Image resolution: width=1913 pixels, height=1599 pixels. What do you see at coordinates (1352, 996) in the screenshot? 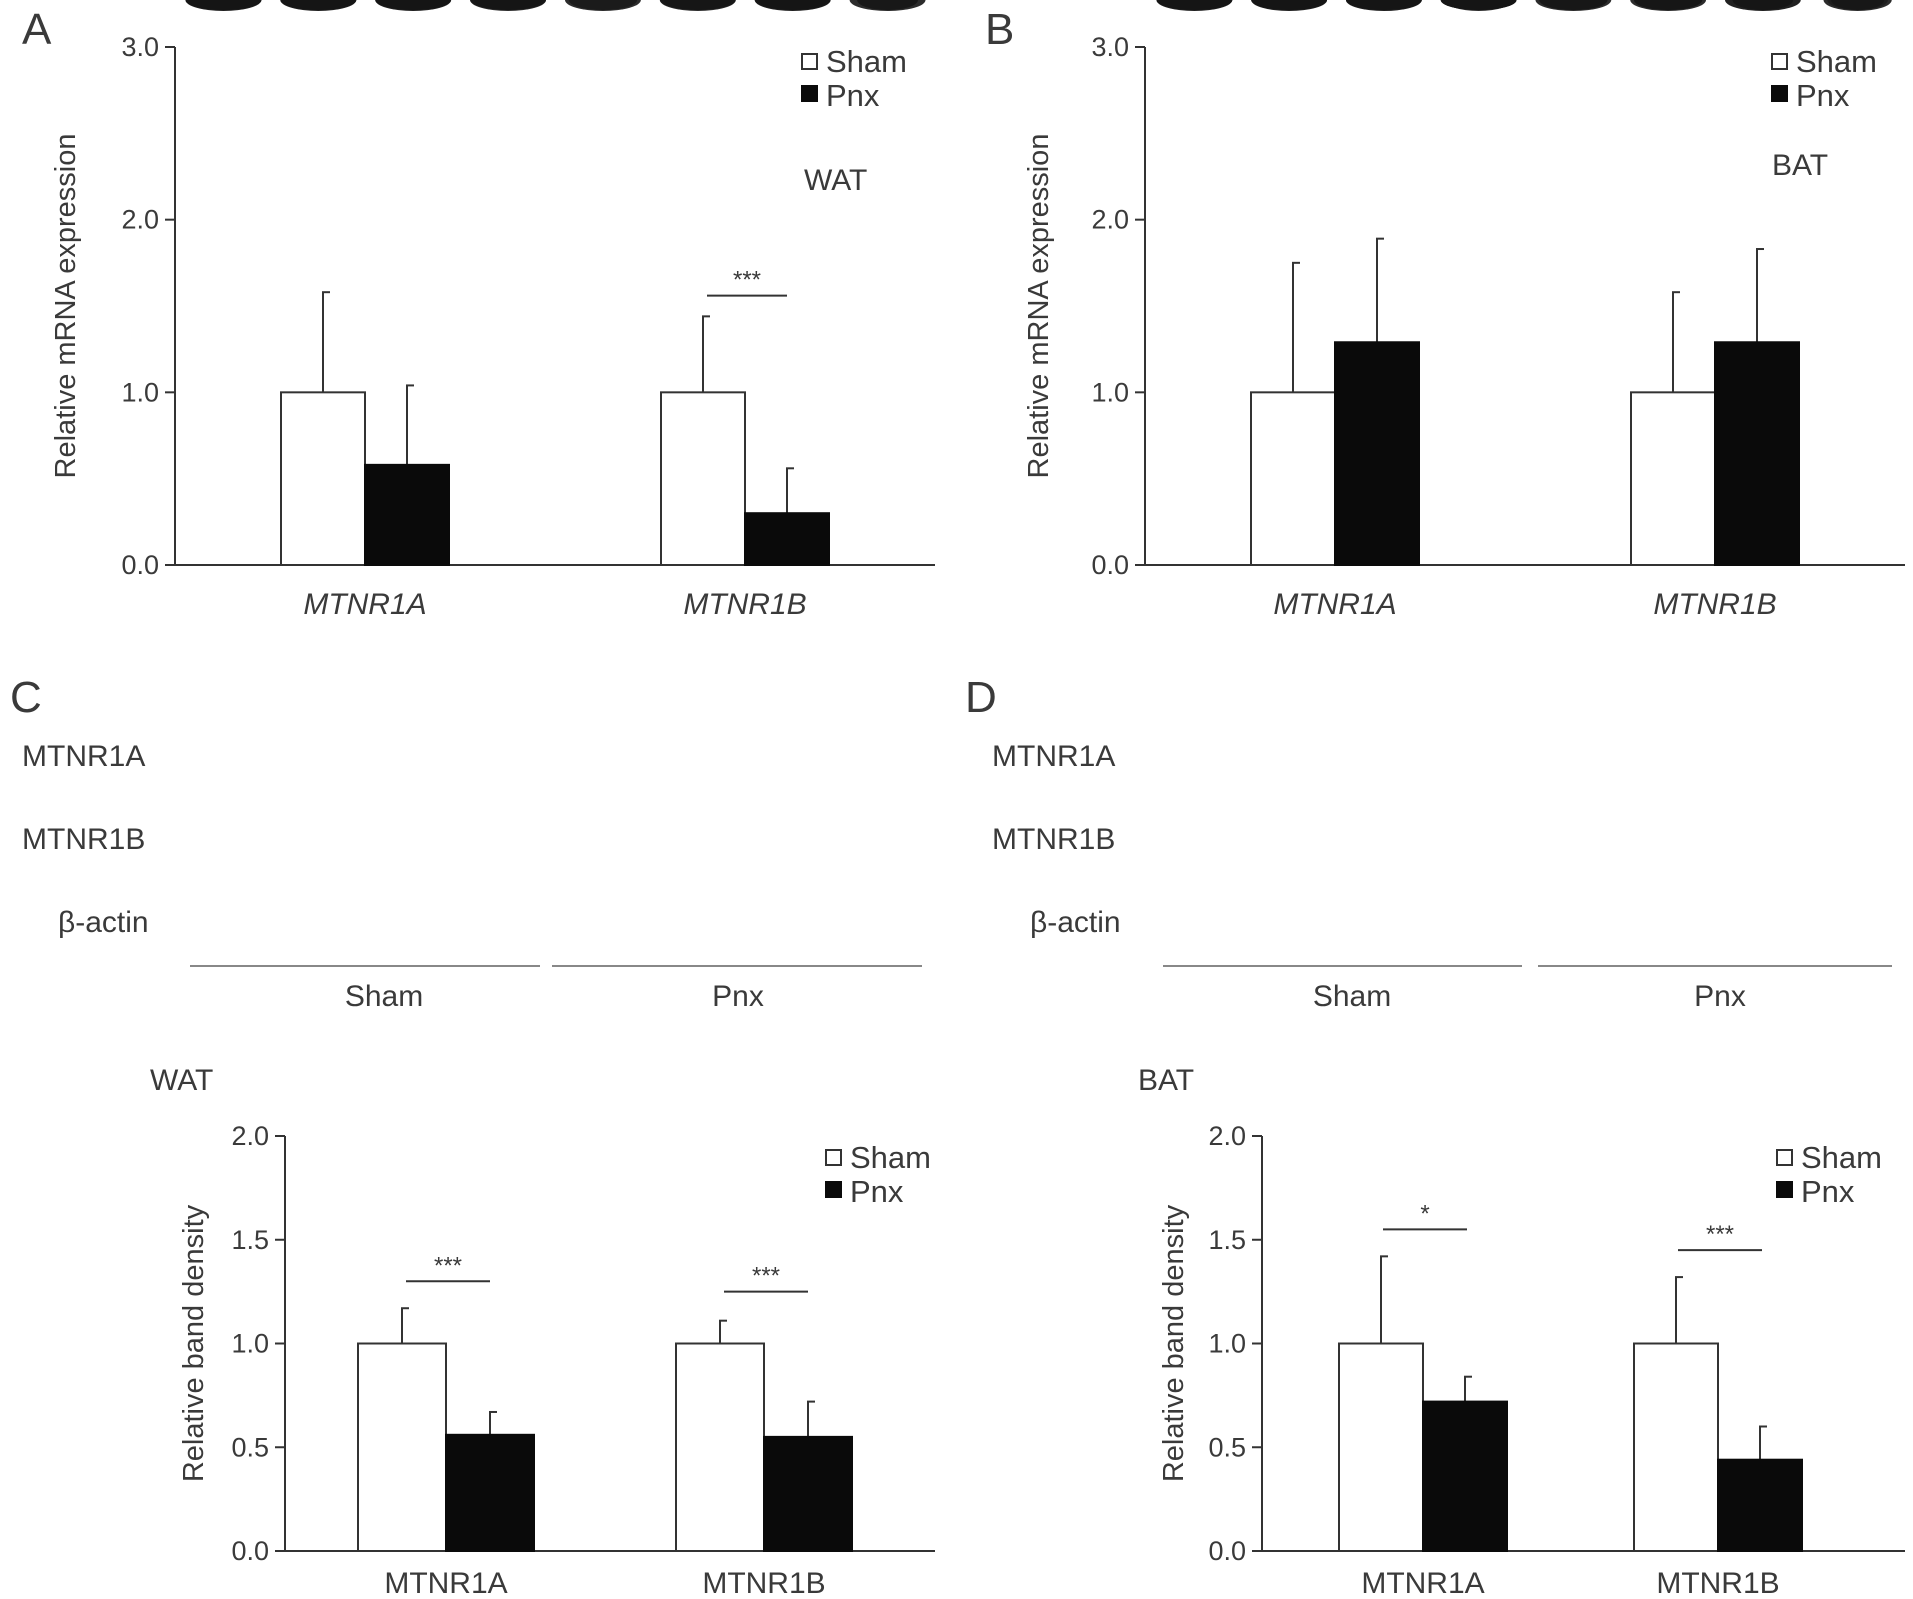
I see `blot-d-group-sham: Sham` at bounding box center [1352, 996].